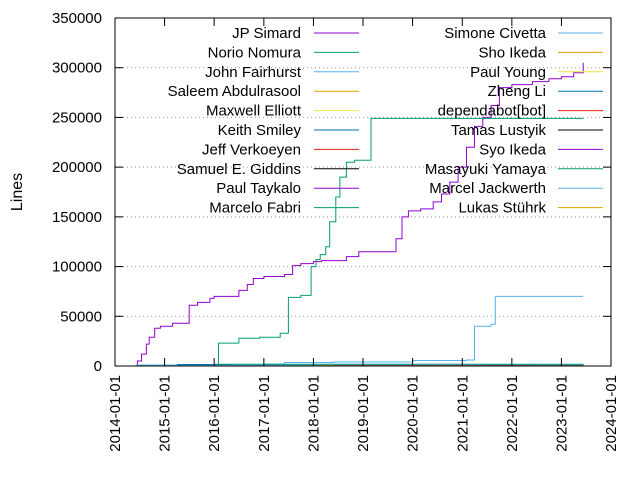  What do you see at coordinates (77, 217) in the screenshot?
I see `y-tick-label: 150000` at bounding box center [77, 217].